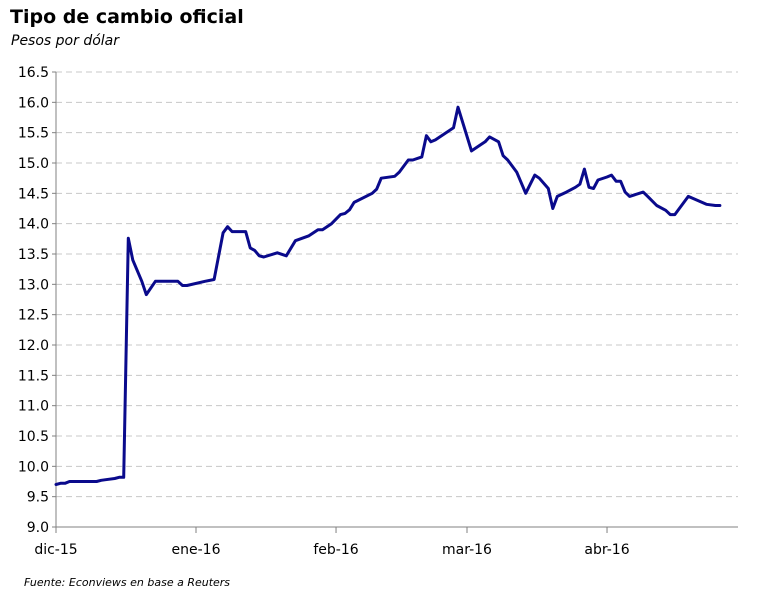 The height and width of the screenshot is (593, 763). Describe the element at coordinates (55, 550) in the screenshot. I see `x-tick-label: dic-15` at that location.